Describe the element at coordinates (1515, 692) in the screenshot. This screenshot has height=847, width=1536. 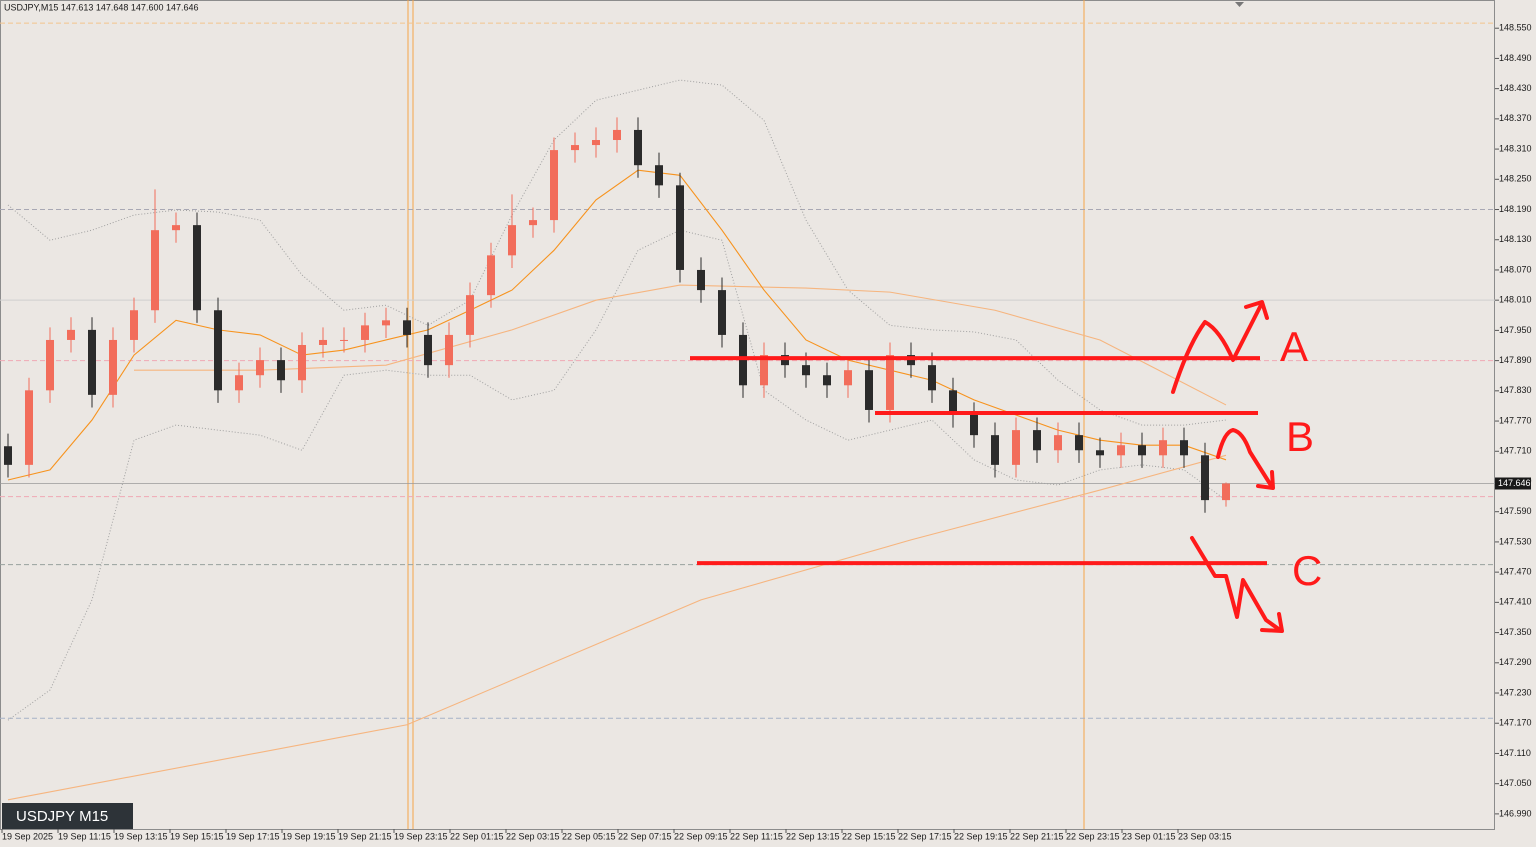
I see `y-tick-label: 147.230` at that location.